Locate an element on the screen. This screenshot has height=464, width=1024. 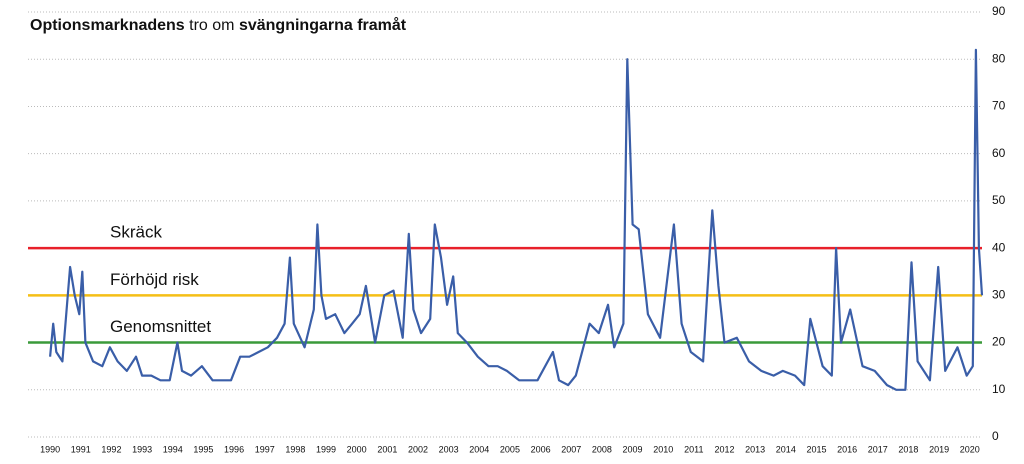
x-tick-label: 2007 is located at coordinates (571, 449).